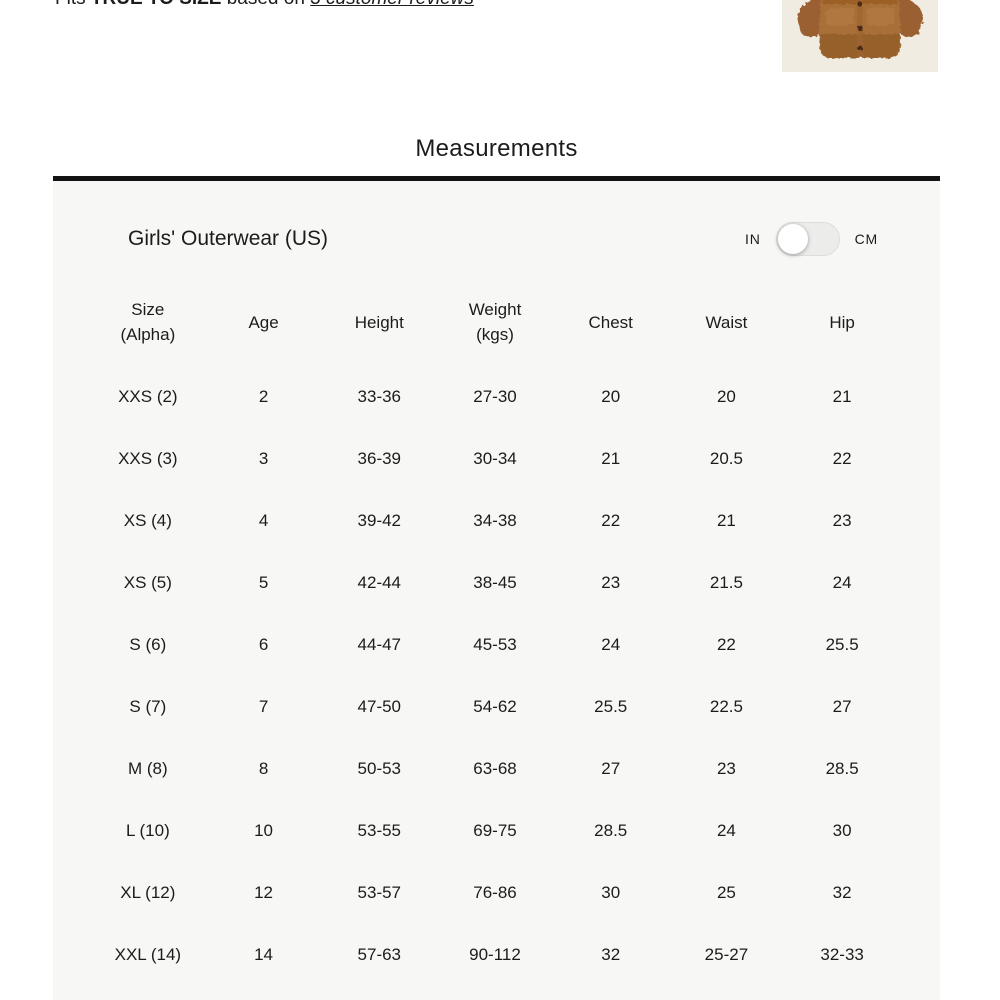  What do you see at coordinates (147, 830) in the screenshot?
I see `table-cell: L (10)` at bounding box center [147, 830].